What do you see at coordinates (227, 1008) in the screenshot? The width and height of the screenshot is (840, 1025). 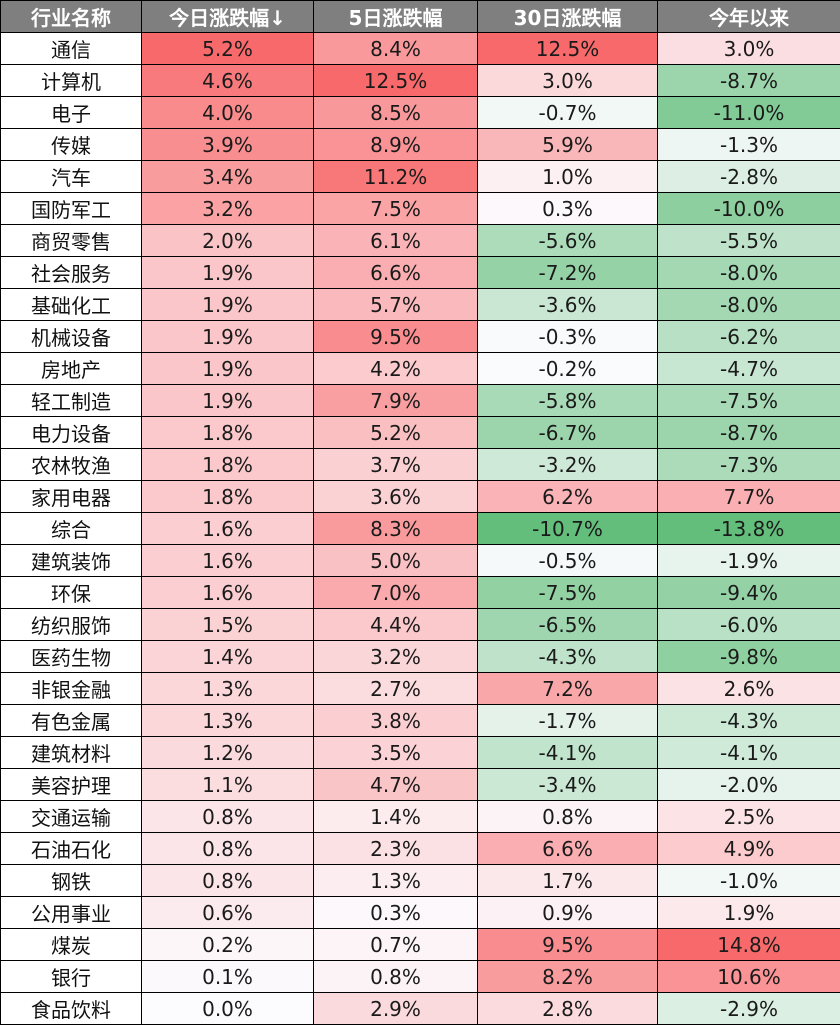 I see `today-change-cell: 0.0%` at bounding box center [227, 1008].